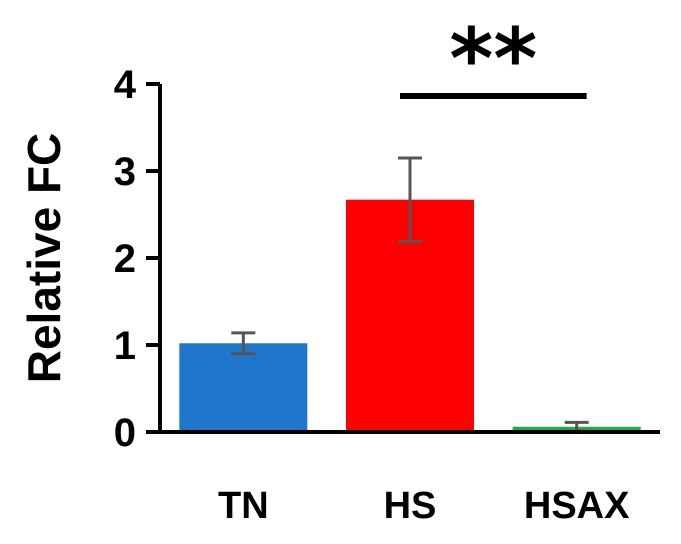 Image resolution: width=681 pixels, height=544 pixels. I want to click on x-category-label: HS, so click(410, 506).